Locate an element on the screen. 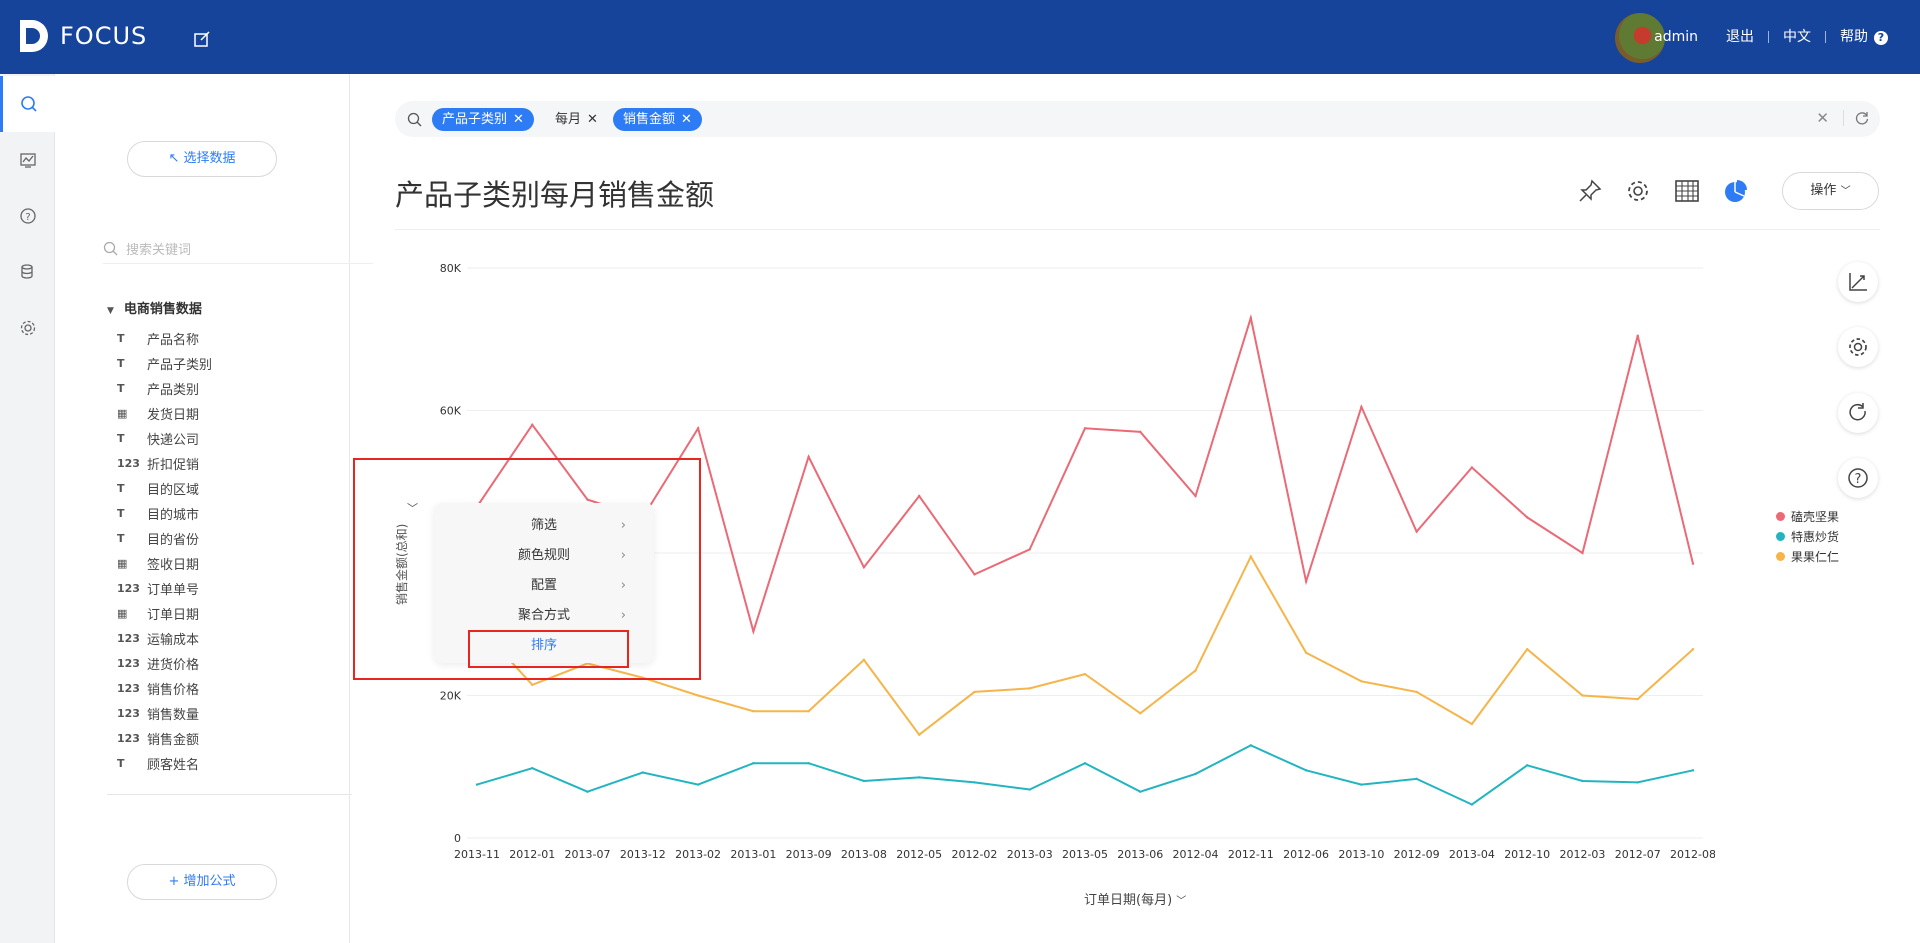 The height and width of the screenshot is (943, 1920). field-item: T 顾客姓名 is located at coordinates (164, 763).